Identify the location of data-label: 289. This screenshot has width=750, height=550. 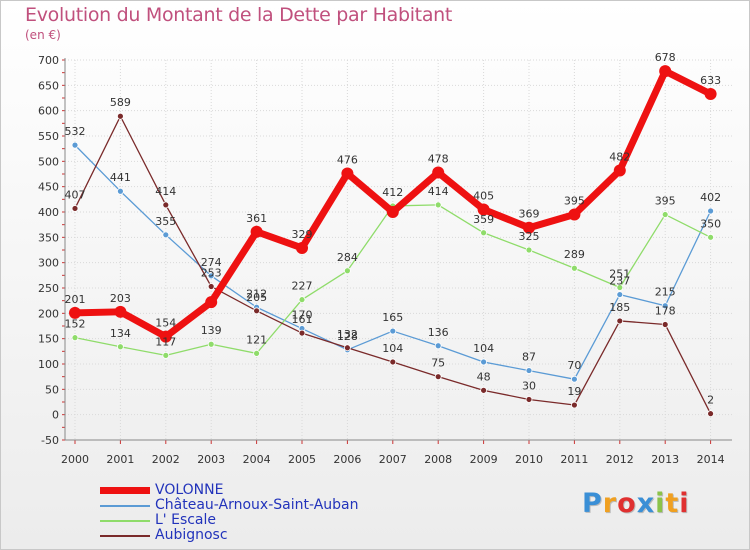
(574, 254).